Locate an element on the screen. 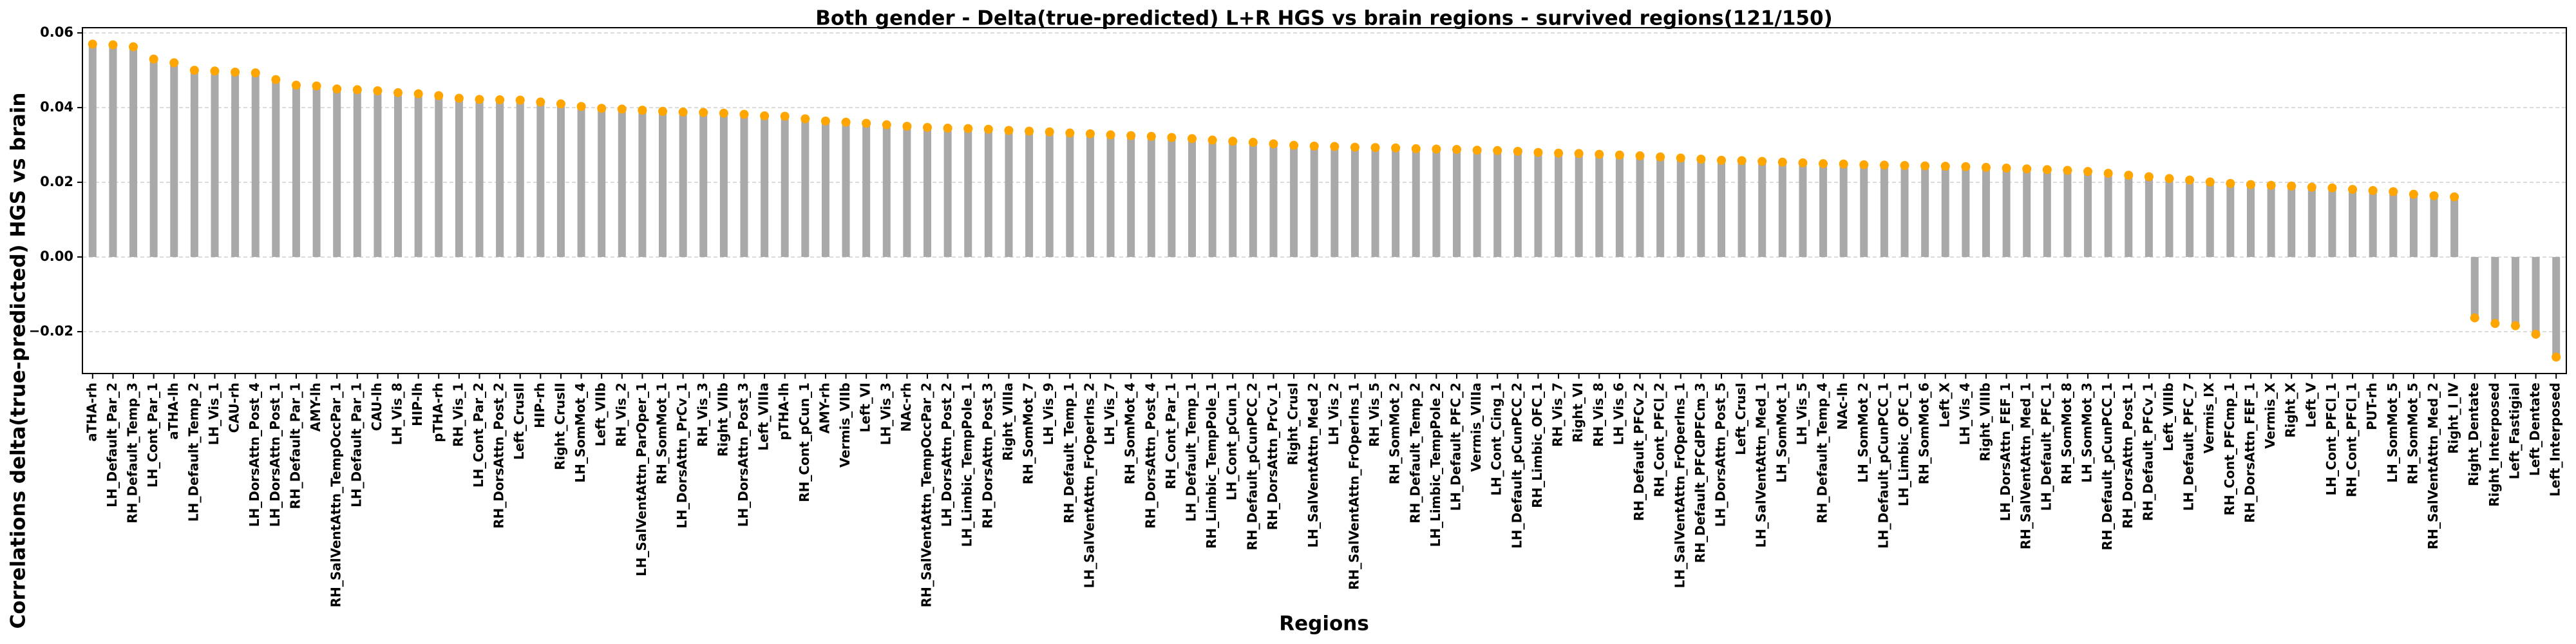 Image resolution: width=2576 pixels, height=644 pixels. x-tick-label: LH_Vis_9 is located at coordinates (1048, 414).